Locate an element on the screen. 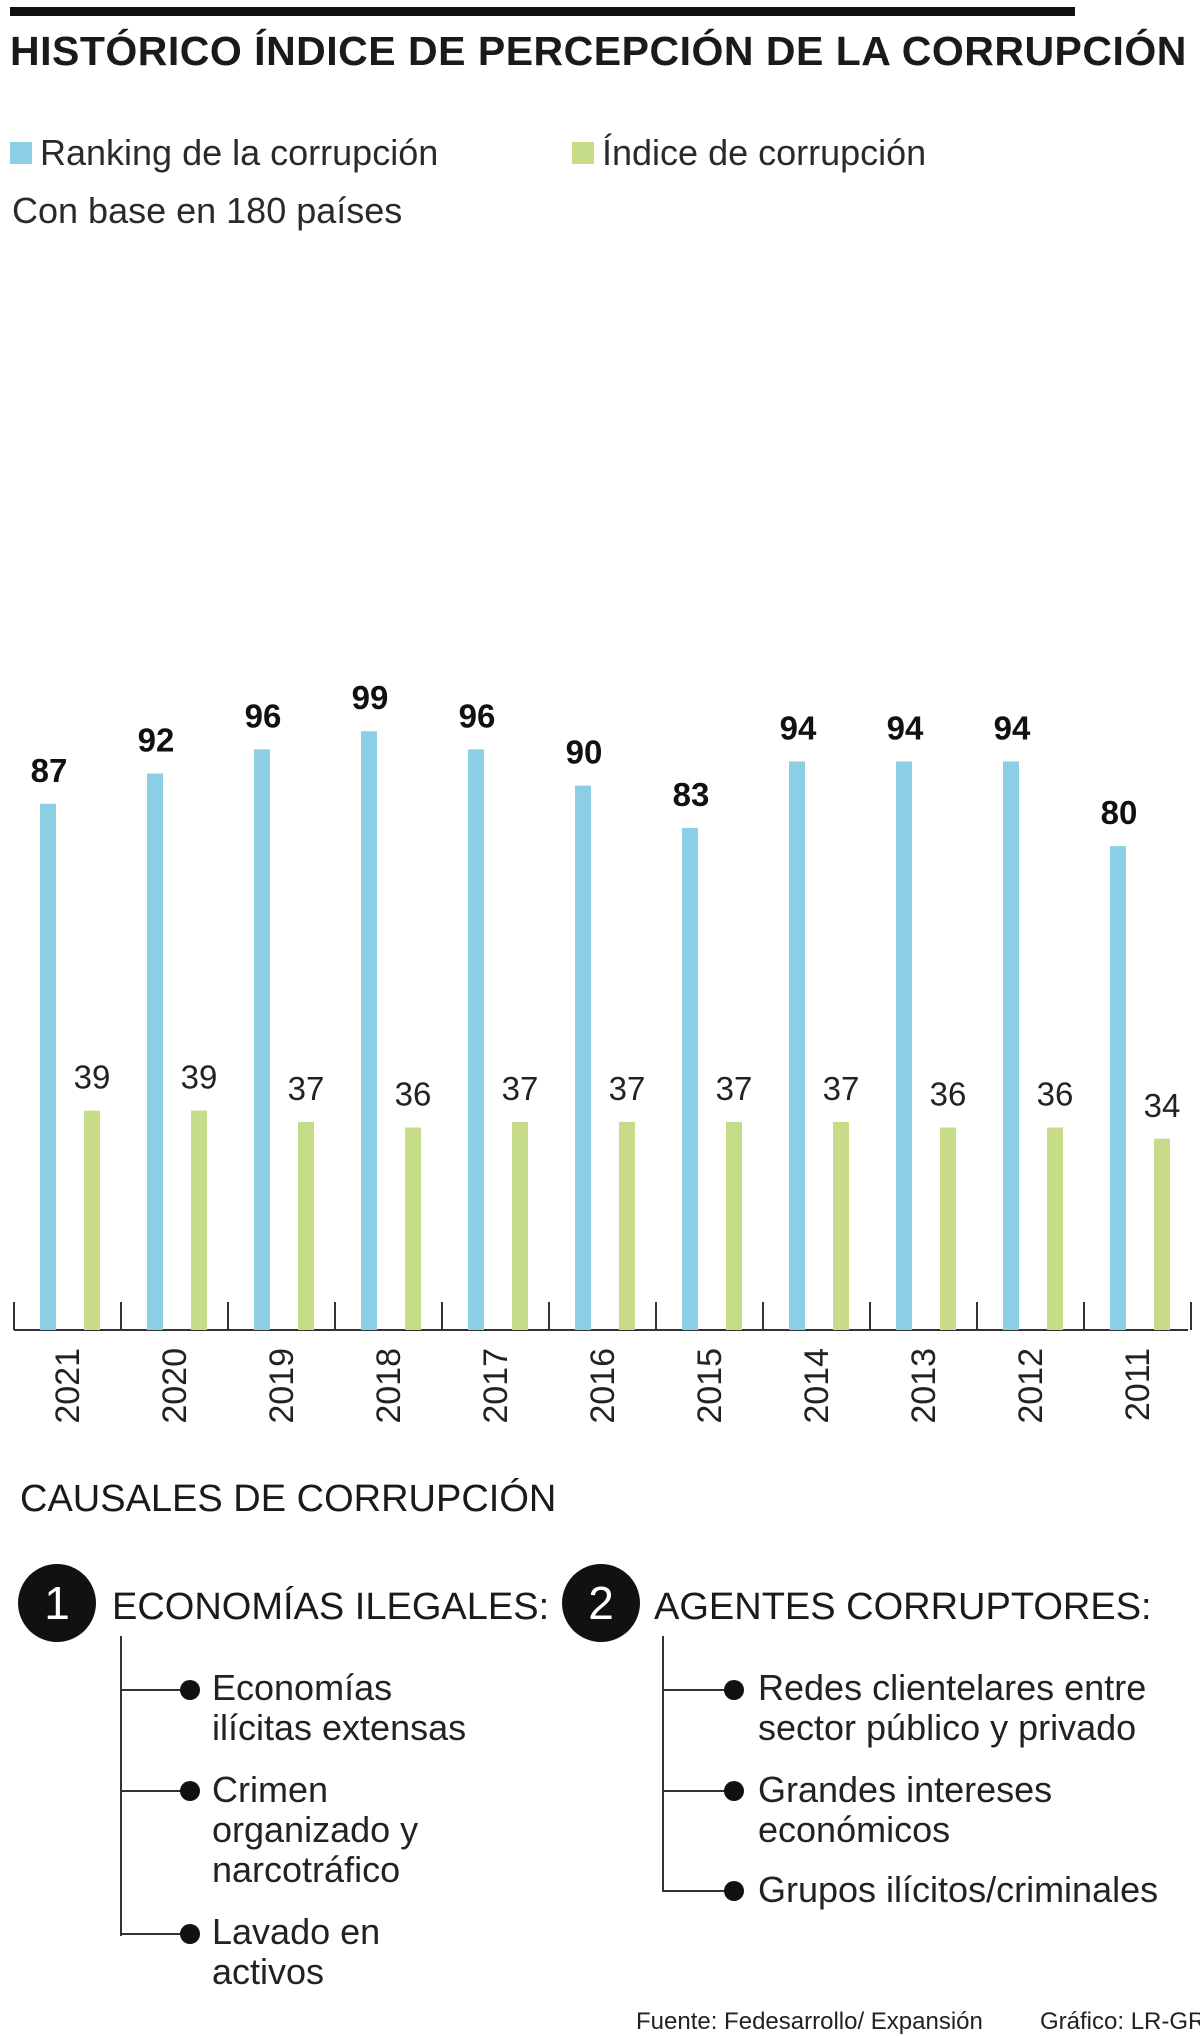 The width and height of the screenshot is (1200, 2036). item-line: Lavado en is located at coordinates (296, 1931).